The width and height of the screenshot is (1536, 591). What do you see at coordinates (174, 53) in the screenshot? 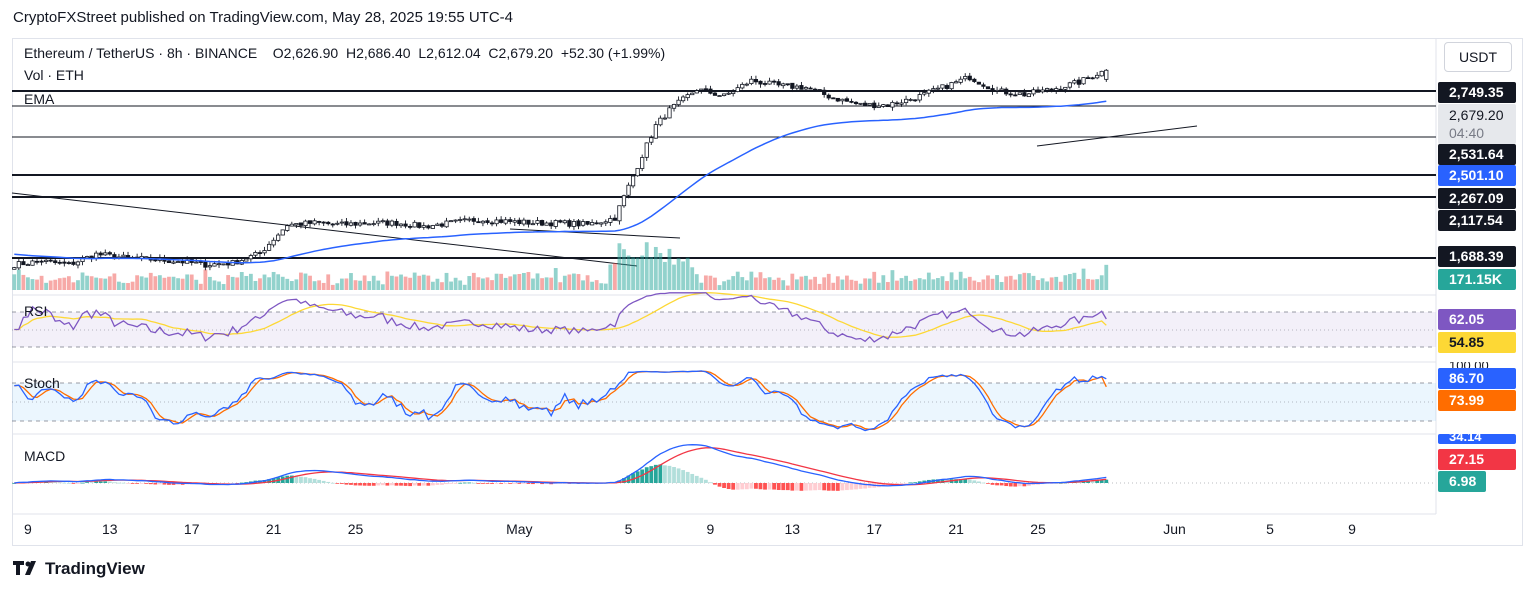
I see `interval: 8h` at bounding box center [174, 53].